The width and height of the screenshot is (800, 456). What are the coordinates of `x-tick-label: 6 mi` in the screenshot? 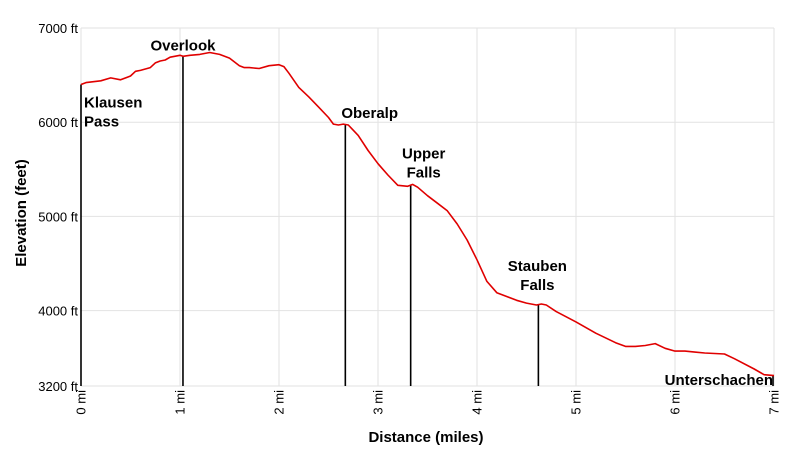 It's located at (675, 402).